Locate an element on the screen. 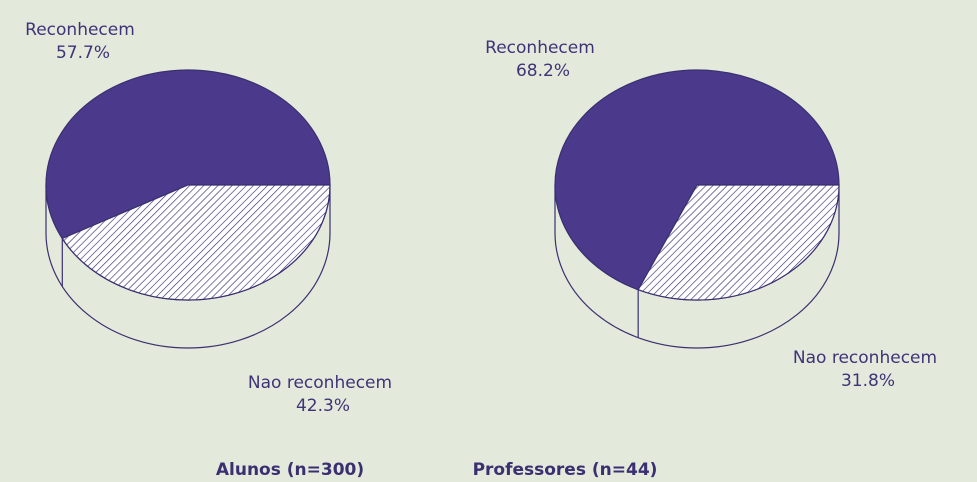  chart-title: Professores (n=44) is located at coordinates (565, 470).